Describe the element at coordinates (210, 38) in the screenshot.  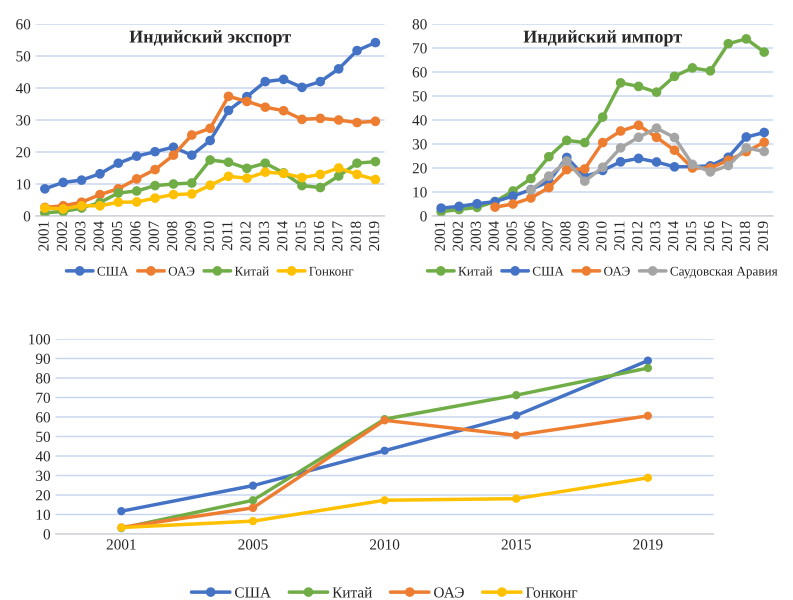
I see `chart-title: Индийский экспорт` at that location.